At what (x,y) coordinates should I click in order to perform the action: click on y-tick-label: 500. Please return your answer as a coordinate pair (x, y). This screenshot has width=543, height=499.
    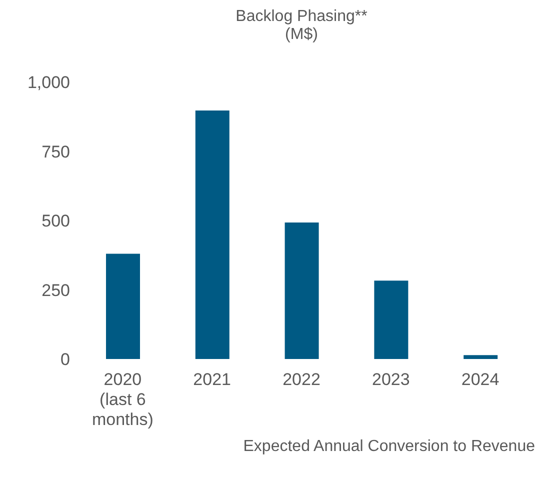
    Looking at the image, I should click on (56, 221).